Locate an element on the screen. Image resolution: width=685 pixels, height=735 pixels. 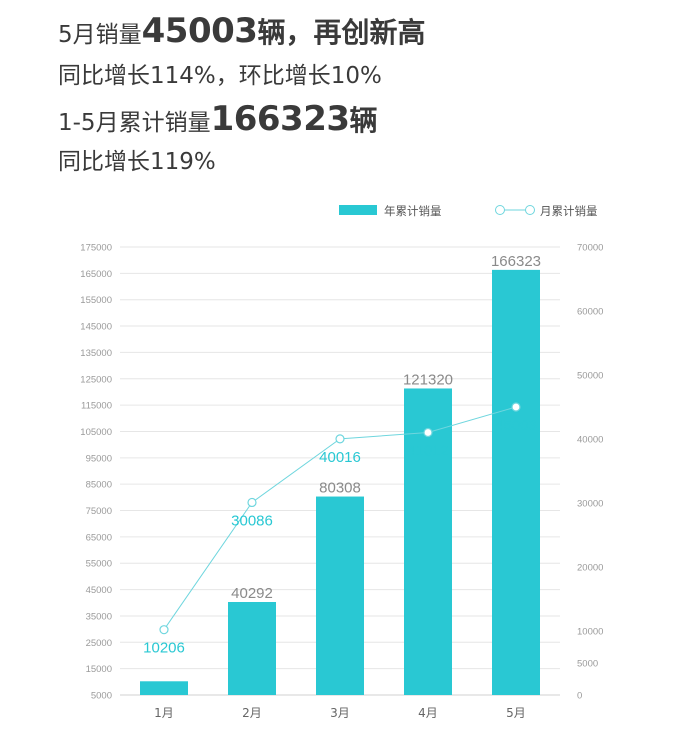
legend: 年累计销量 月累计销量 is located at coordinates (468, 211).